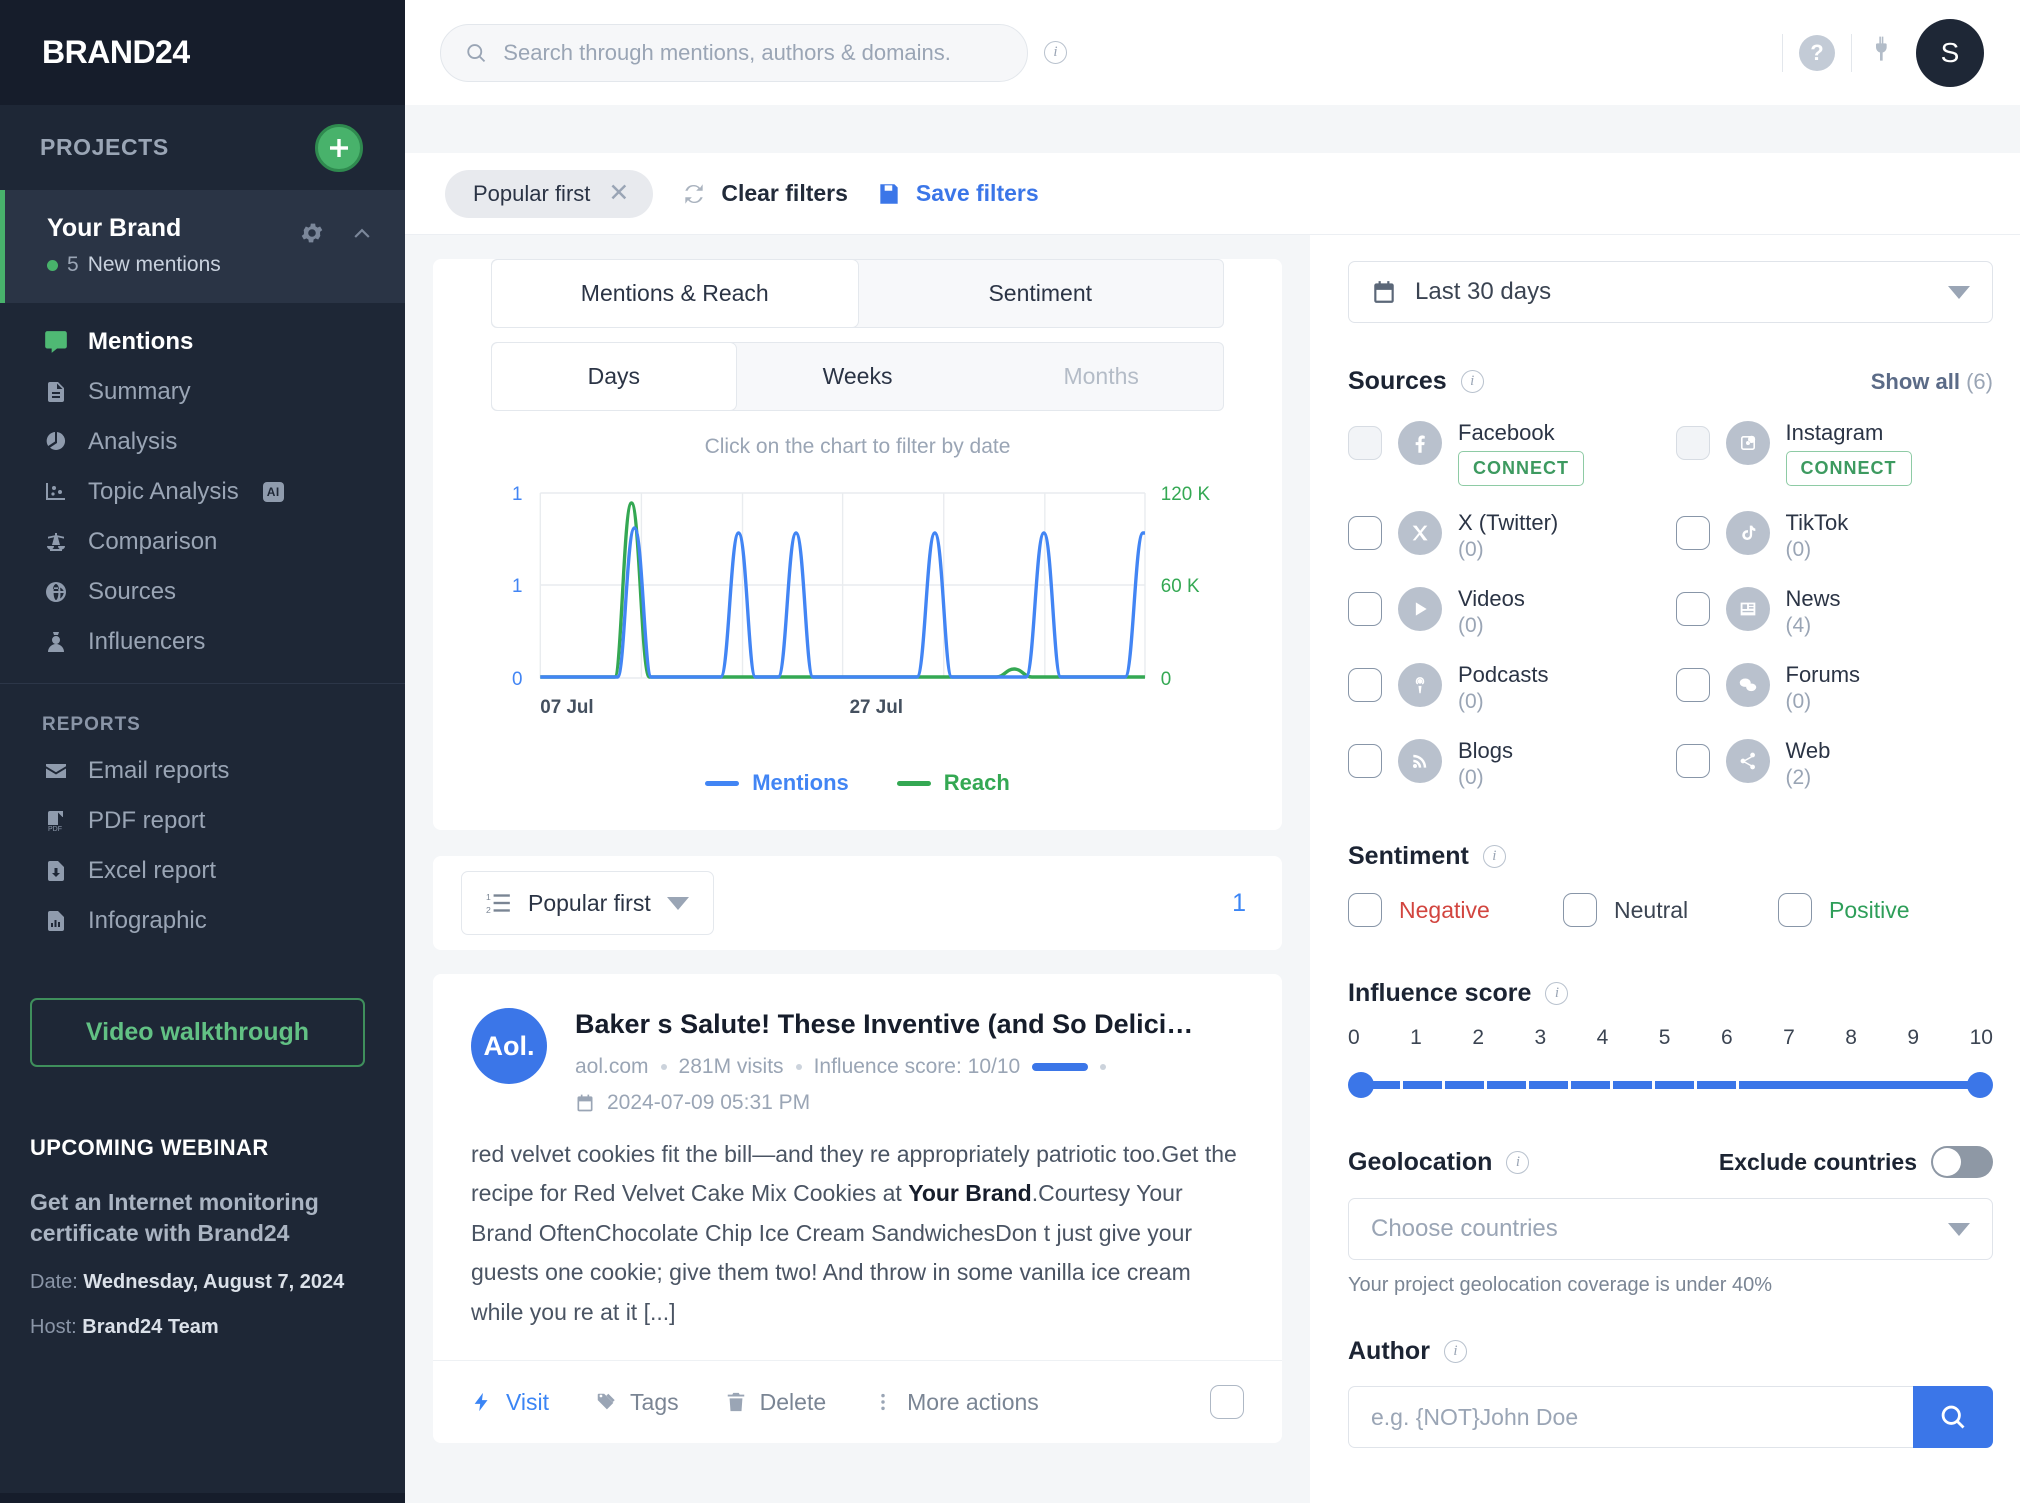  What do you see at coordinates (1670, 292) in the screenshot?
I see `date-range-dropdown: Last 30 days` at bounding box center [1670, 292].